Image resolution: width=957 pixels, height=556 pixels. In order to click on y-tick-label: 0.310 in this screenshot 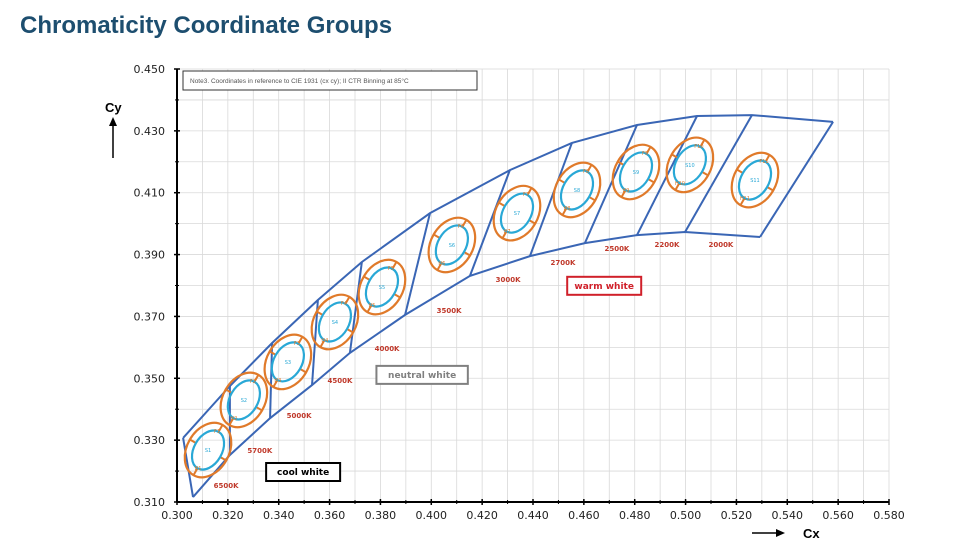, I will do `click(150, 502)`.